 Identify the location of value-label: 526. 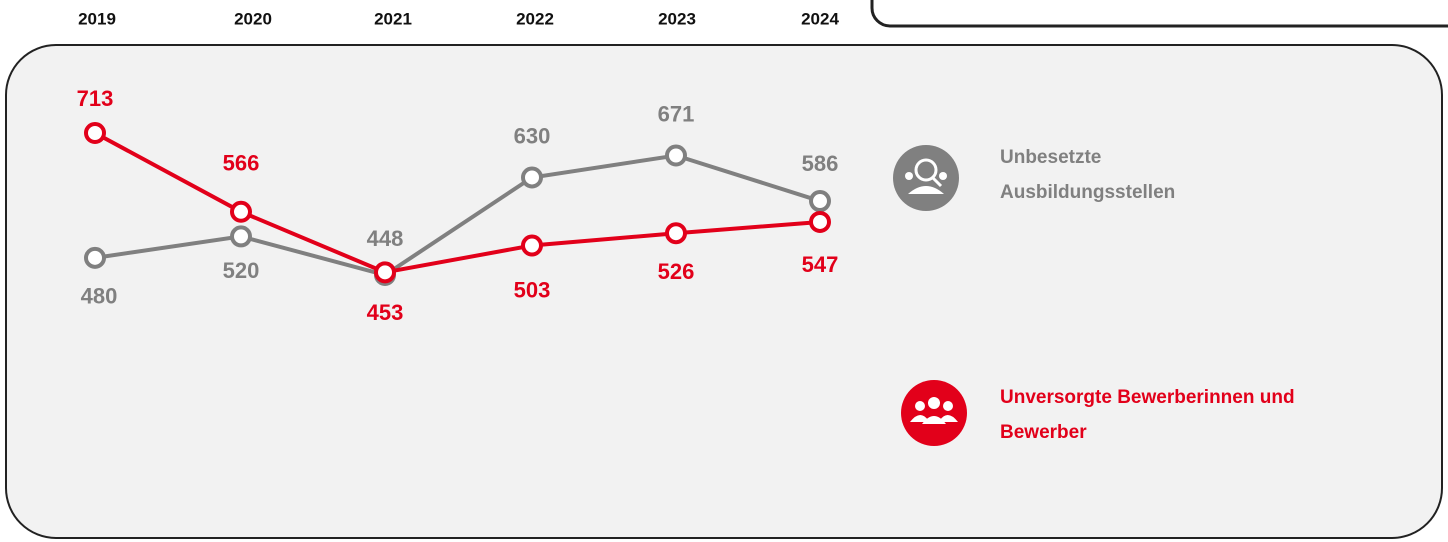
(676, 271).